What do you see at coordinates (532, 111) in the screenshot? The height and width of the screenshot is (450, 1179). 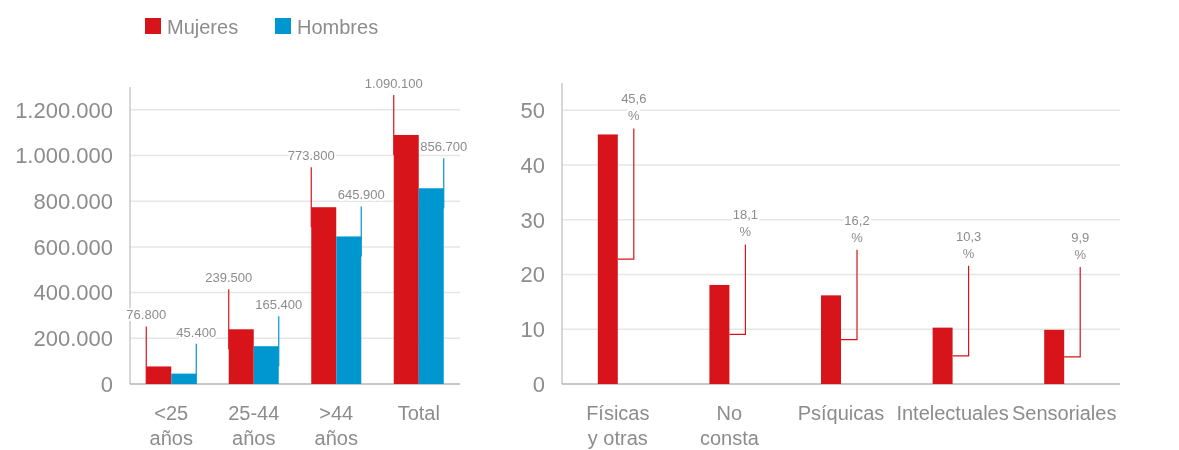 I see `y-tick-label: 50` at bounding box center [532, 111].